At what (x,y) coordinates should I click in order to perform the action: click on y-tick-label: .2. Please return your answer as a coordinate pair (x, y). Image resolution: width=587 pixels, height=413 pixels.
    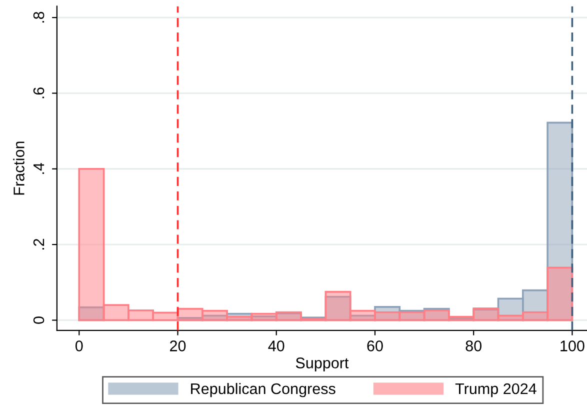
    Looking at the image, I should click on (38, 244).